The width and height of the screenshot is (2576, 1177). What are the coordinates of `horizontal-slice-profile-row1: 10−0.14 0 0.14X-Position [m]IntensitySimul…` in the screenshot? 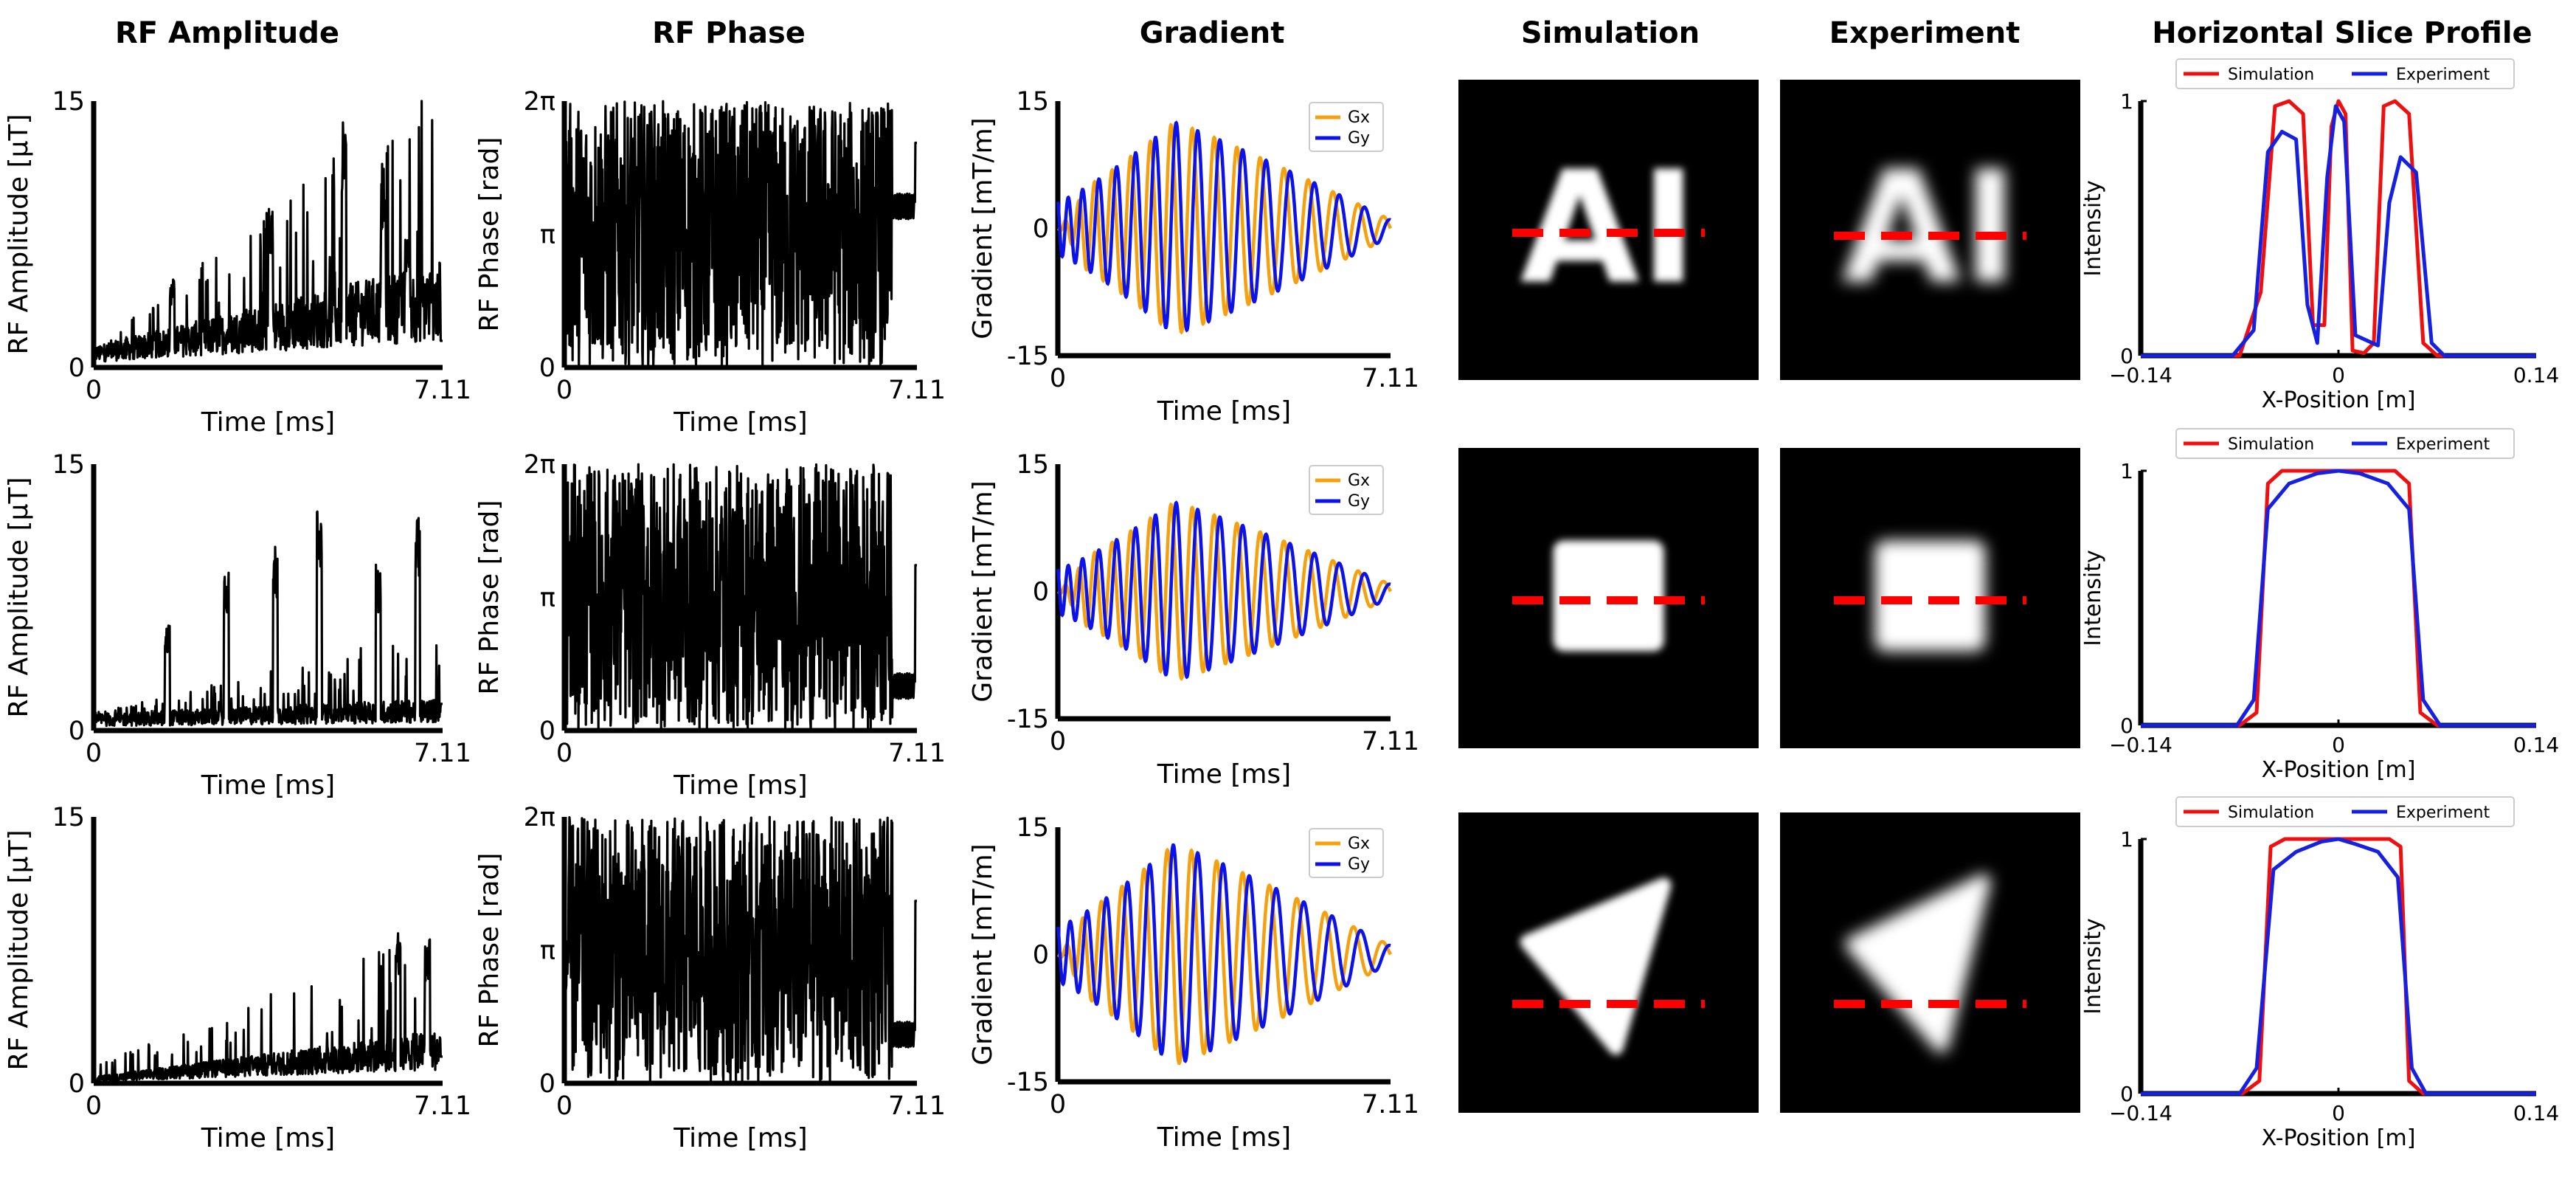 It's located at (2320, 236).